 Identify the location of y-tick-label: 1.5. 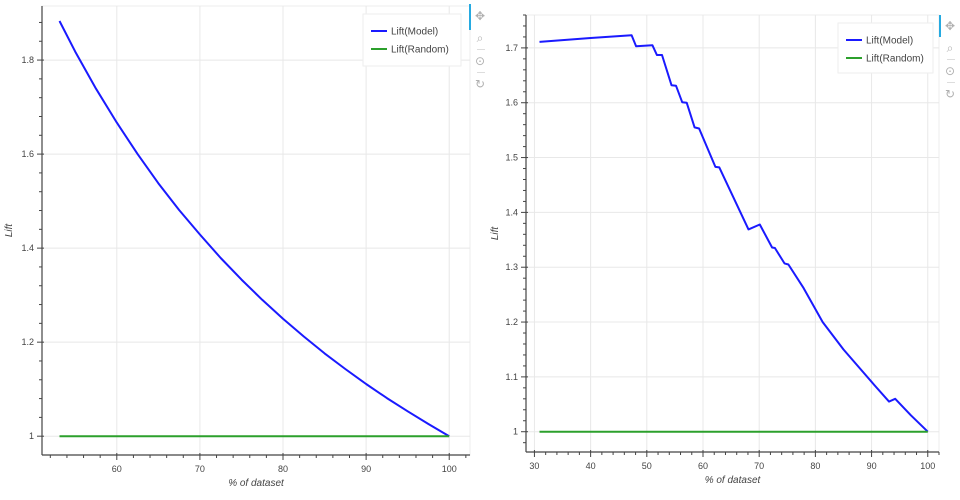
(511, 158).